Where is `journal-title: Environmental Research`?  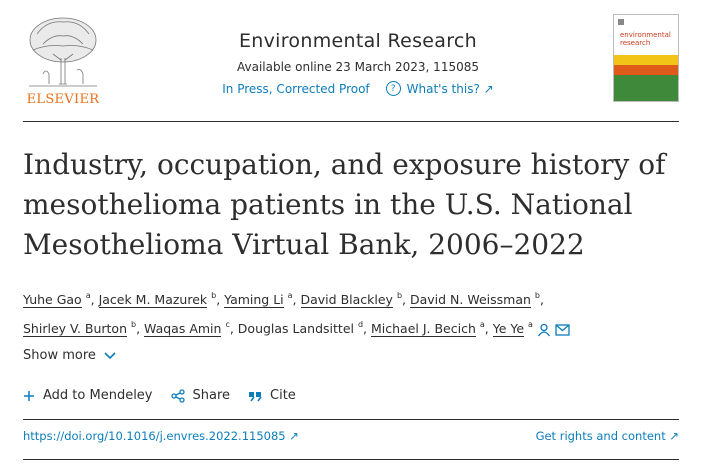
journal-title: Environmental Research is located at coordinates (358, 41).